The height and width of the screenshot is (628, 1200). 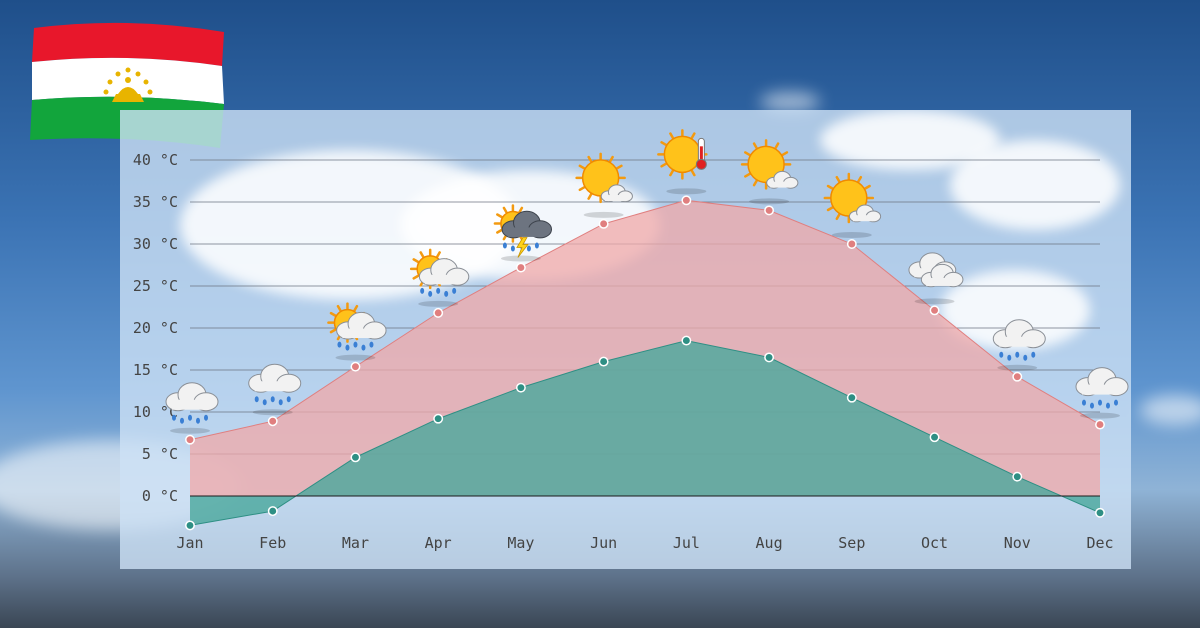 I want to click on x-tick-label: Aug, so click(x=769, y=543).